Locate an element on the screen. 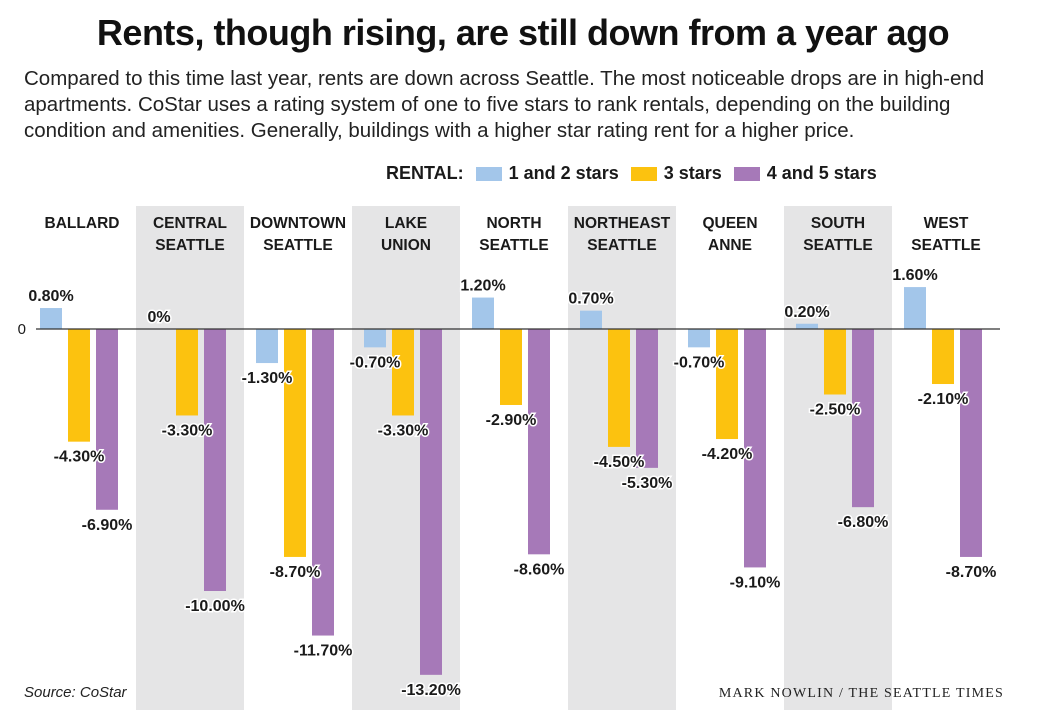  bar-downtown-seattle-4-and-5-stars is located at coordinates (323, 482).